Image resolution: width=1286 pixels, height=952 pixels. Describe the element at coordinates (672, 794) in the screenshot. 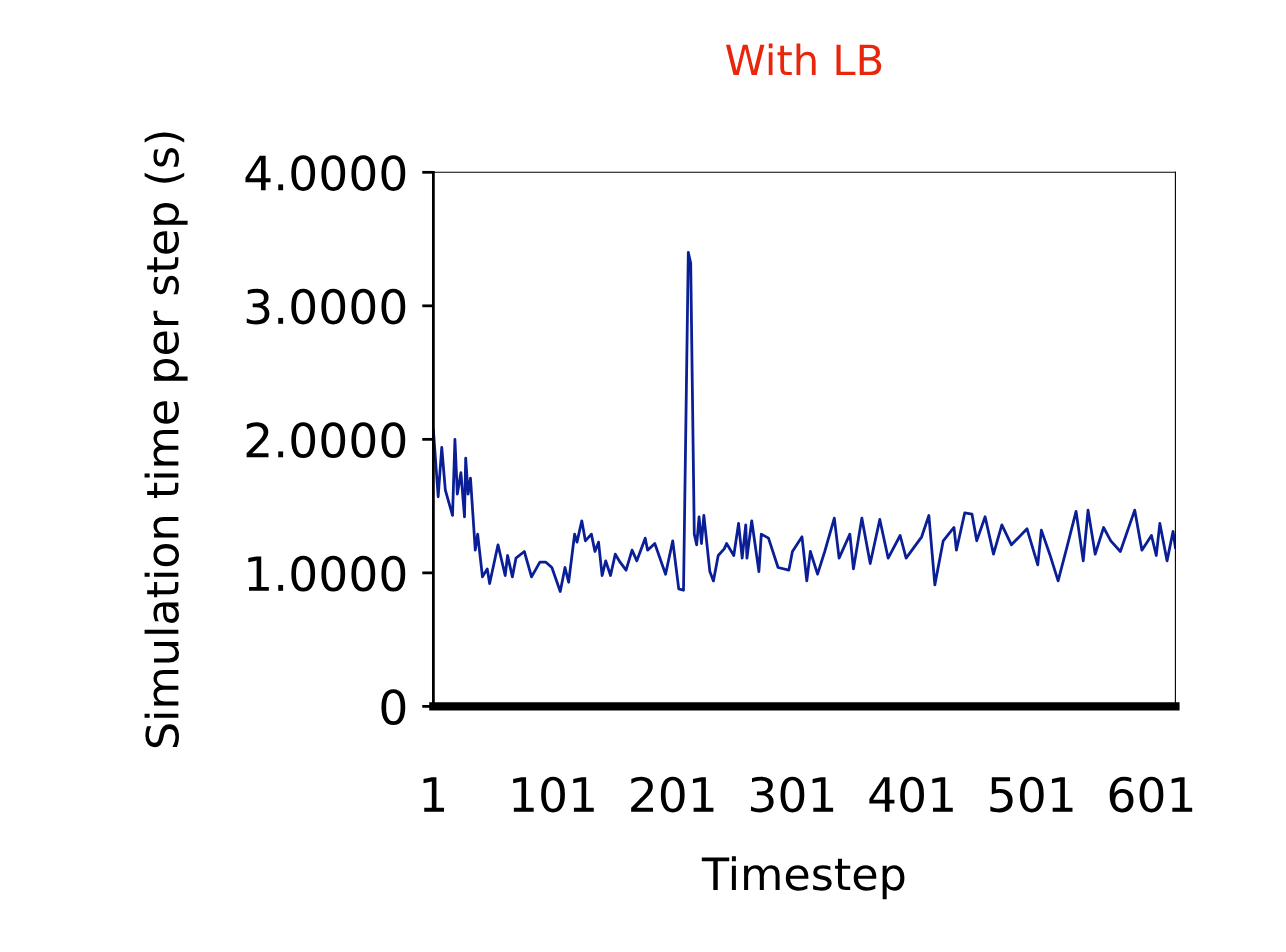

I see `x-tick-label: 201` at that location.